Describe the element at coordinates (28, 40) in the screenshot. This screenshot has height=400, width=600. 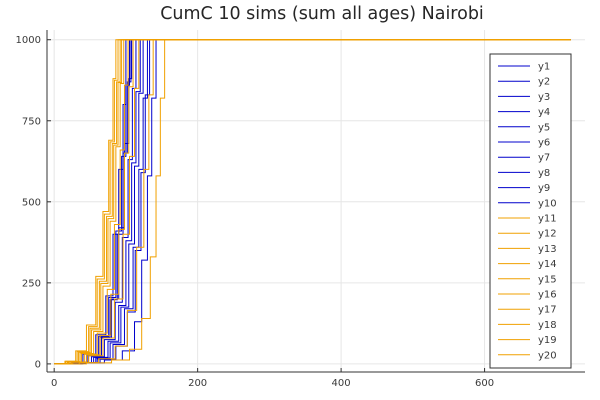
I see `y-tick-label: 1000` at that location.